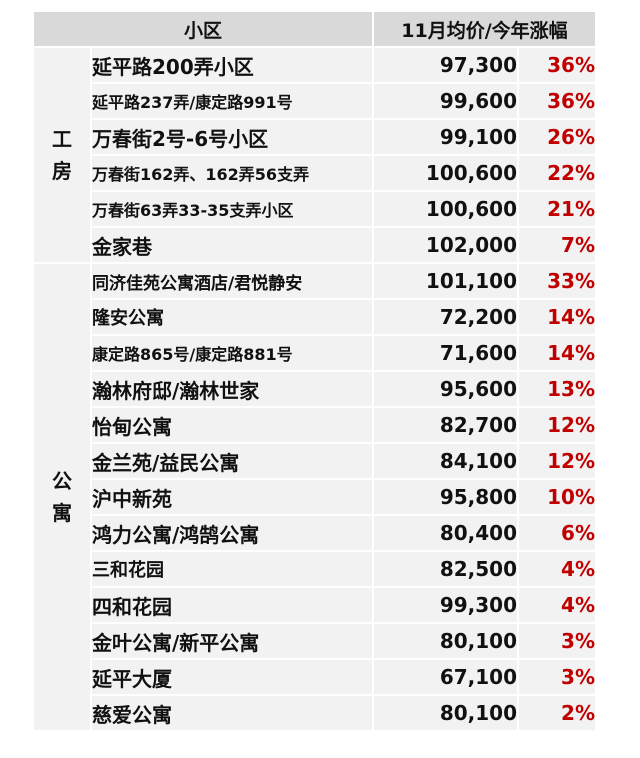 The height and width of the screenshot is (758, 640). Describe the element at coordinates (445, 245) in the screenshot. I see `row-price: 102,000` at that location.